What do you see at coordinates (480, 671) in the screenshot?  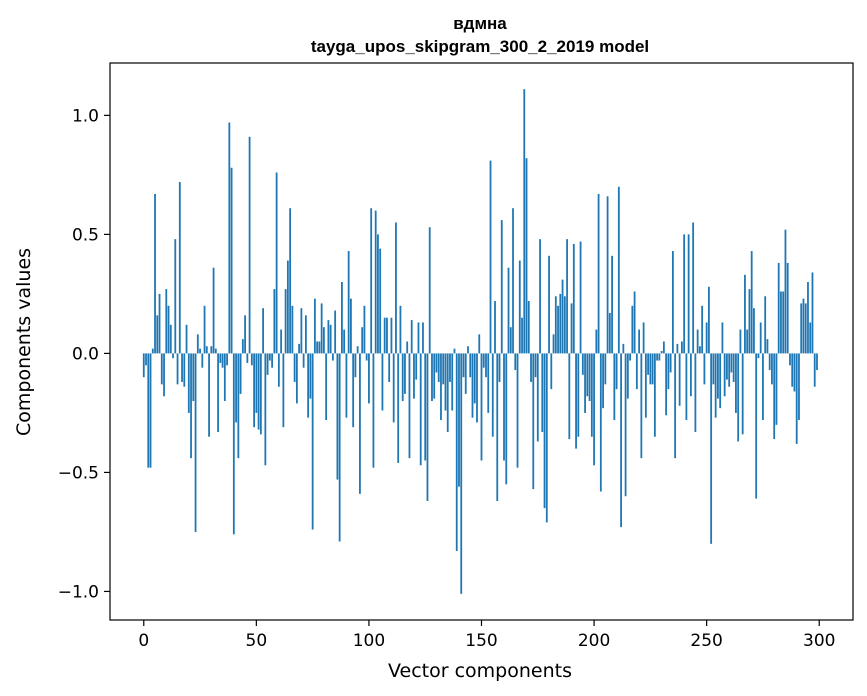 I see `x-axis-label: Vector components` at bounding box center [480, 671].